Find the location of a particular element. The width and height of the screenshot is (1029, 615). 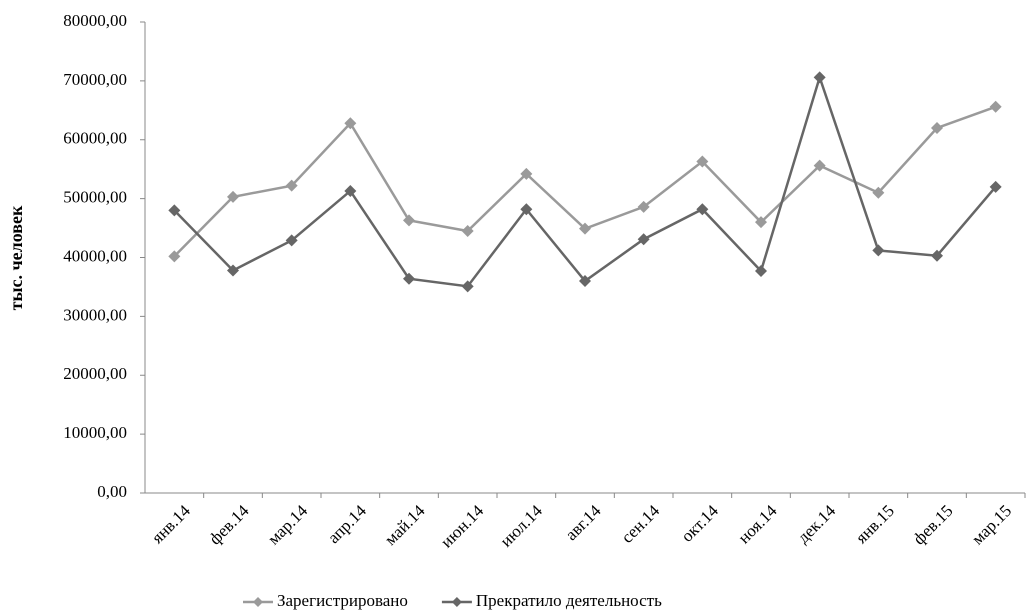

y-tick-label: 40000,00 is located at coordinates (95, 255).